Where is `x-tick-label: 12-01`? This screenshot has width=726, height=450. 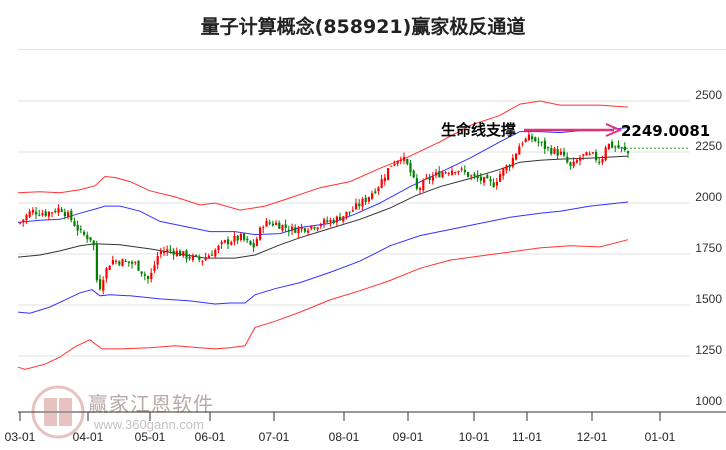 x-tick-label: 12-01 is located at coordinates (592, 437).